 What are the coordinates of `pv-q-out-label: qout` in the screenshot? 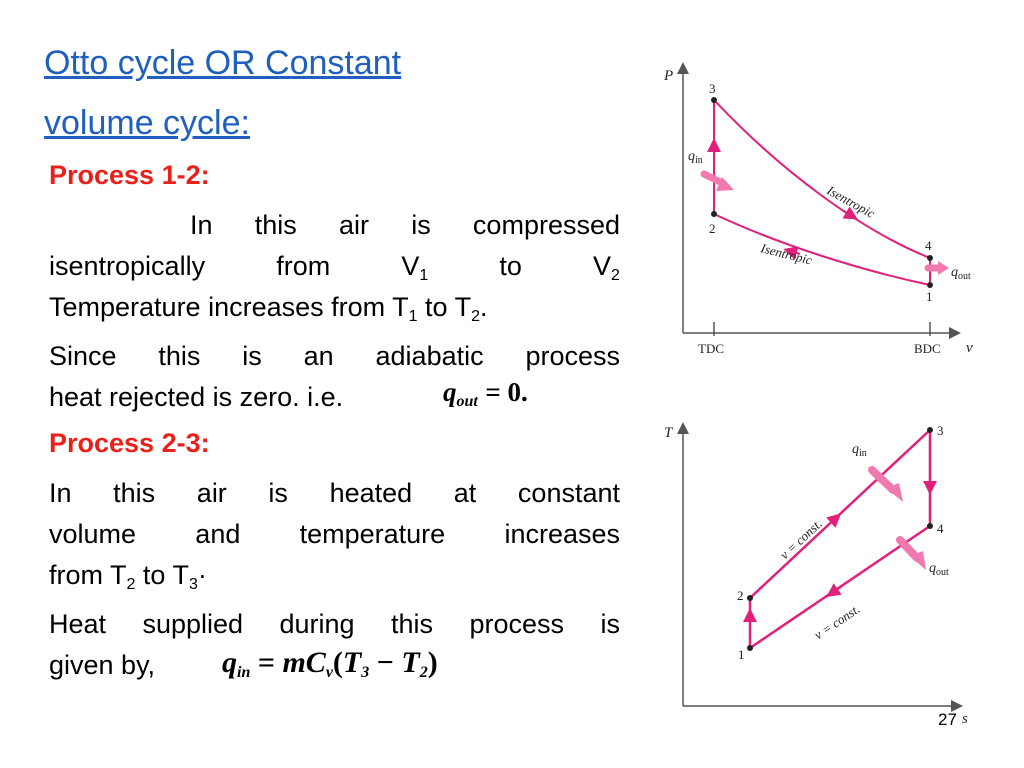 It's located at (961, 273).